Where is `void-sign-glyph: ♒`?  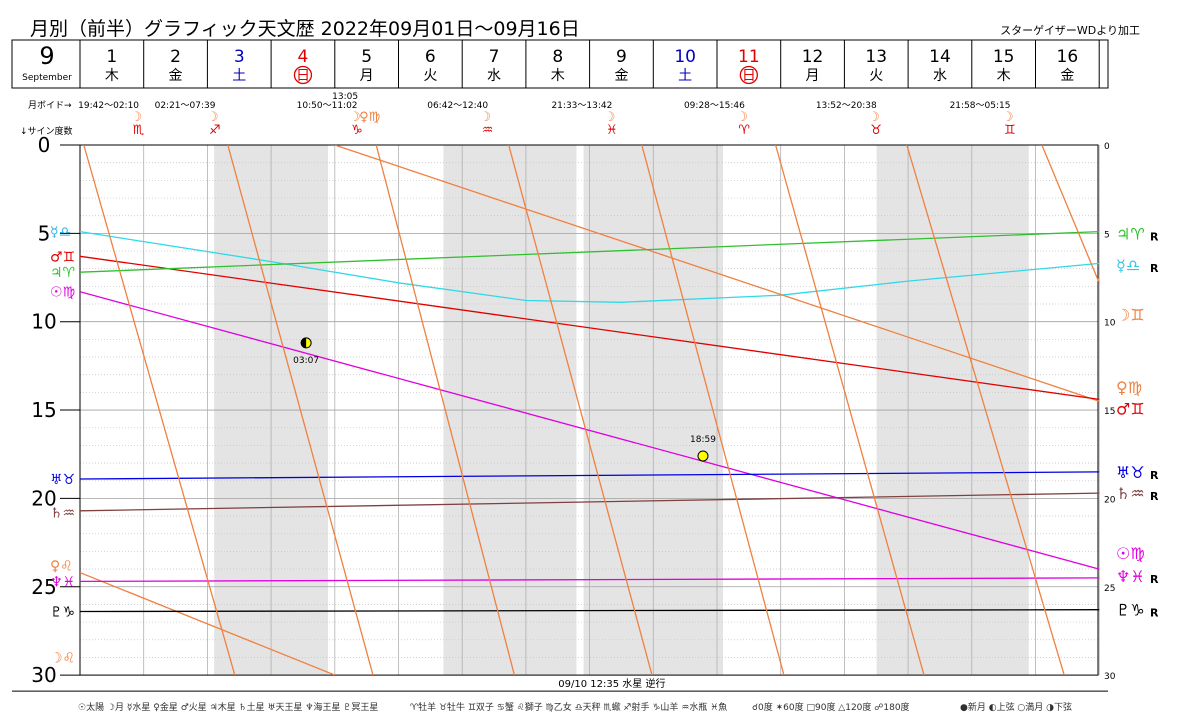 void-sign-glyph: ♒ is located at coordinates (488, 130).